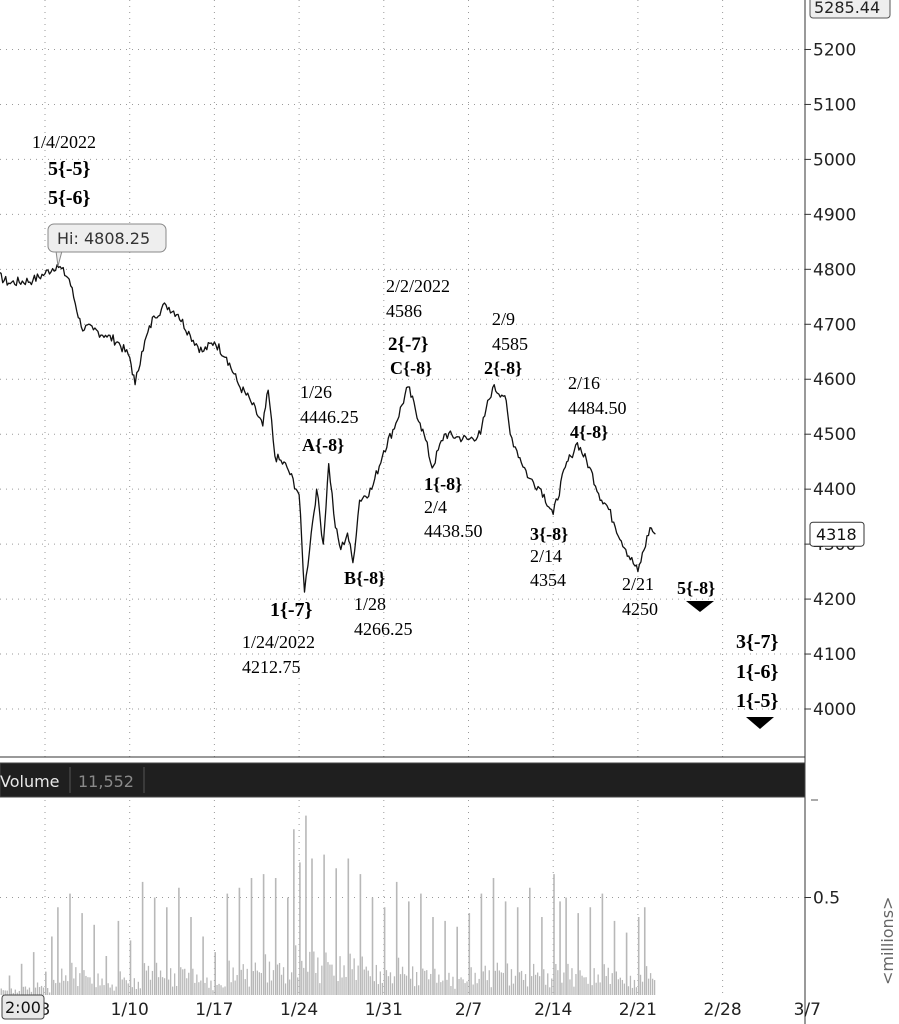  Describe the element at coordinates (411, 368) in the screenshot. I see `annotation-wave-C8: C{-8}` at that location.